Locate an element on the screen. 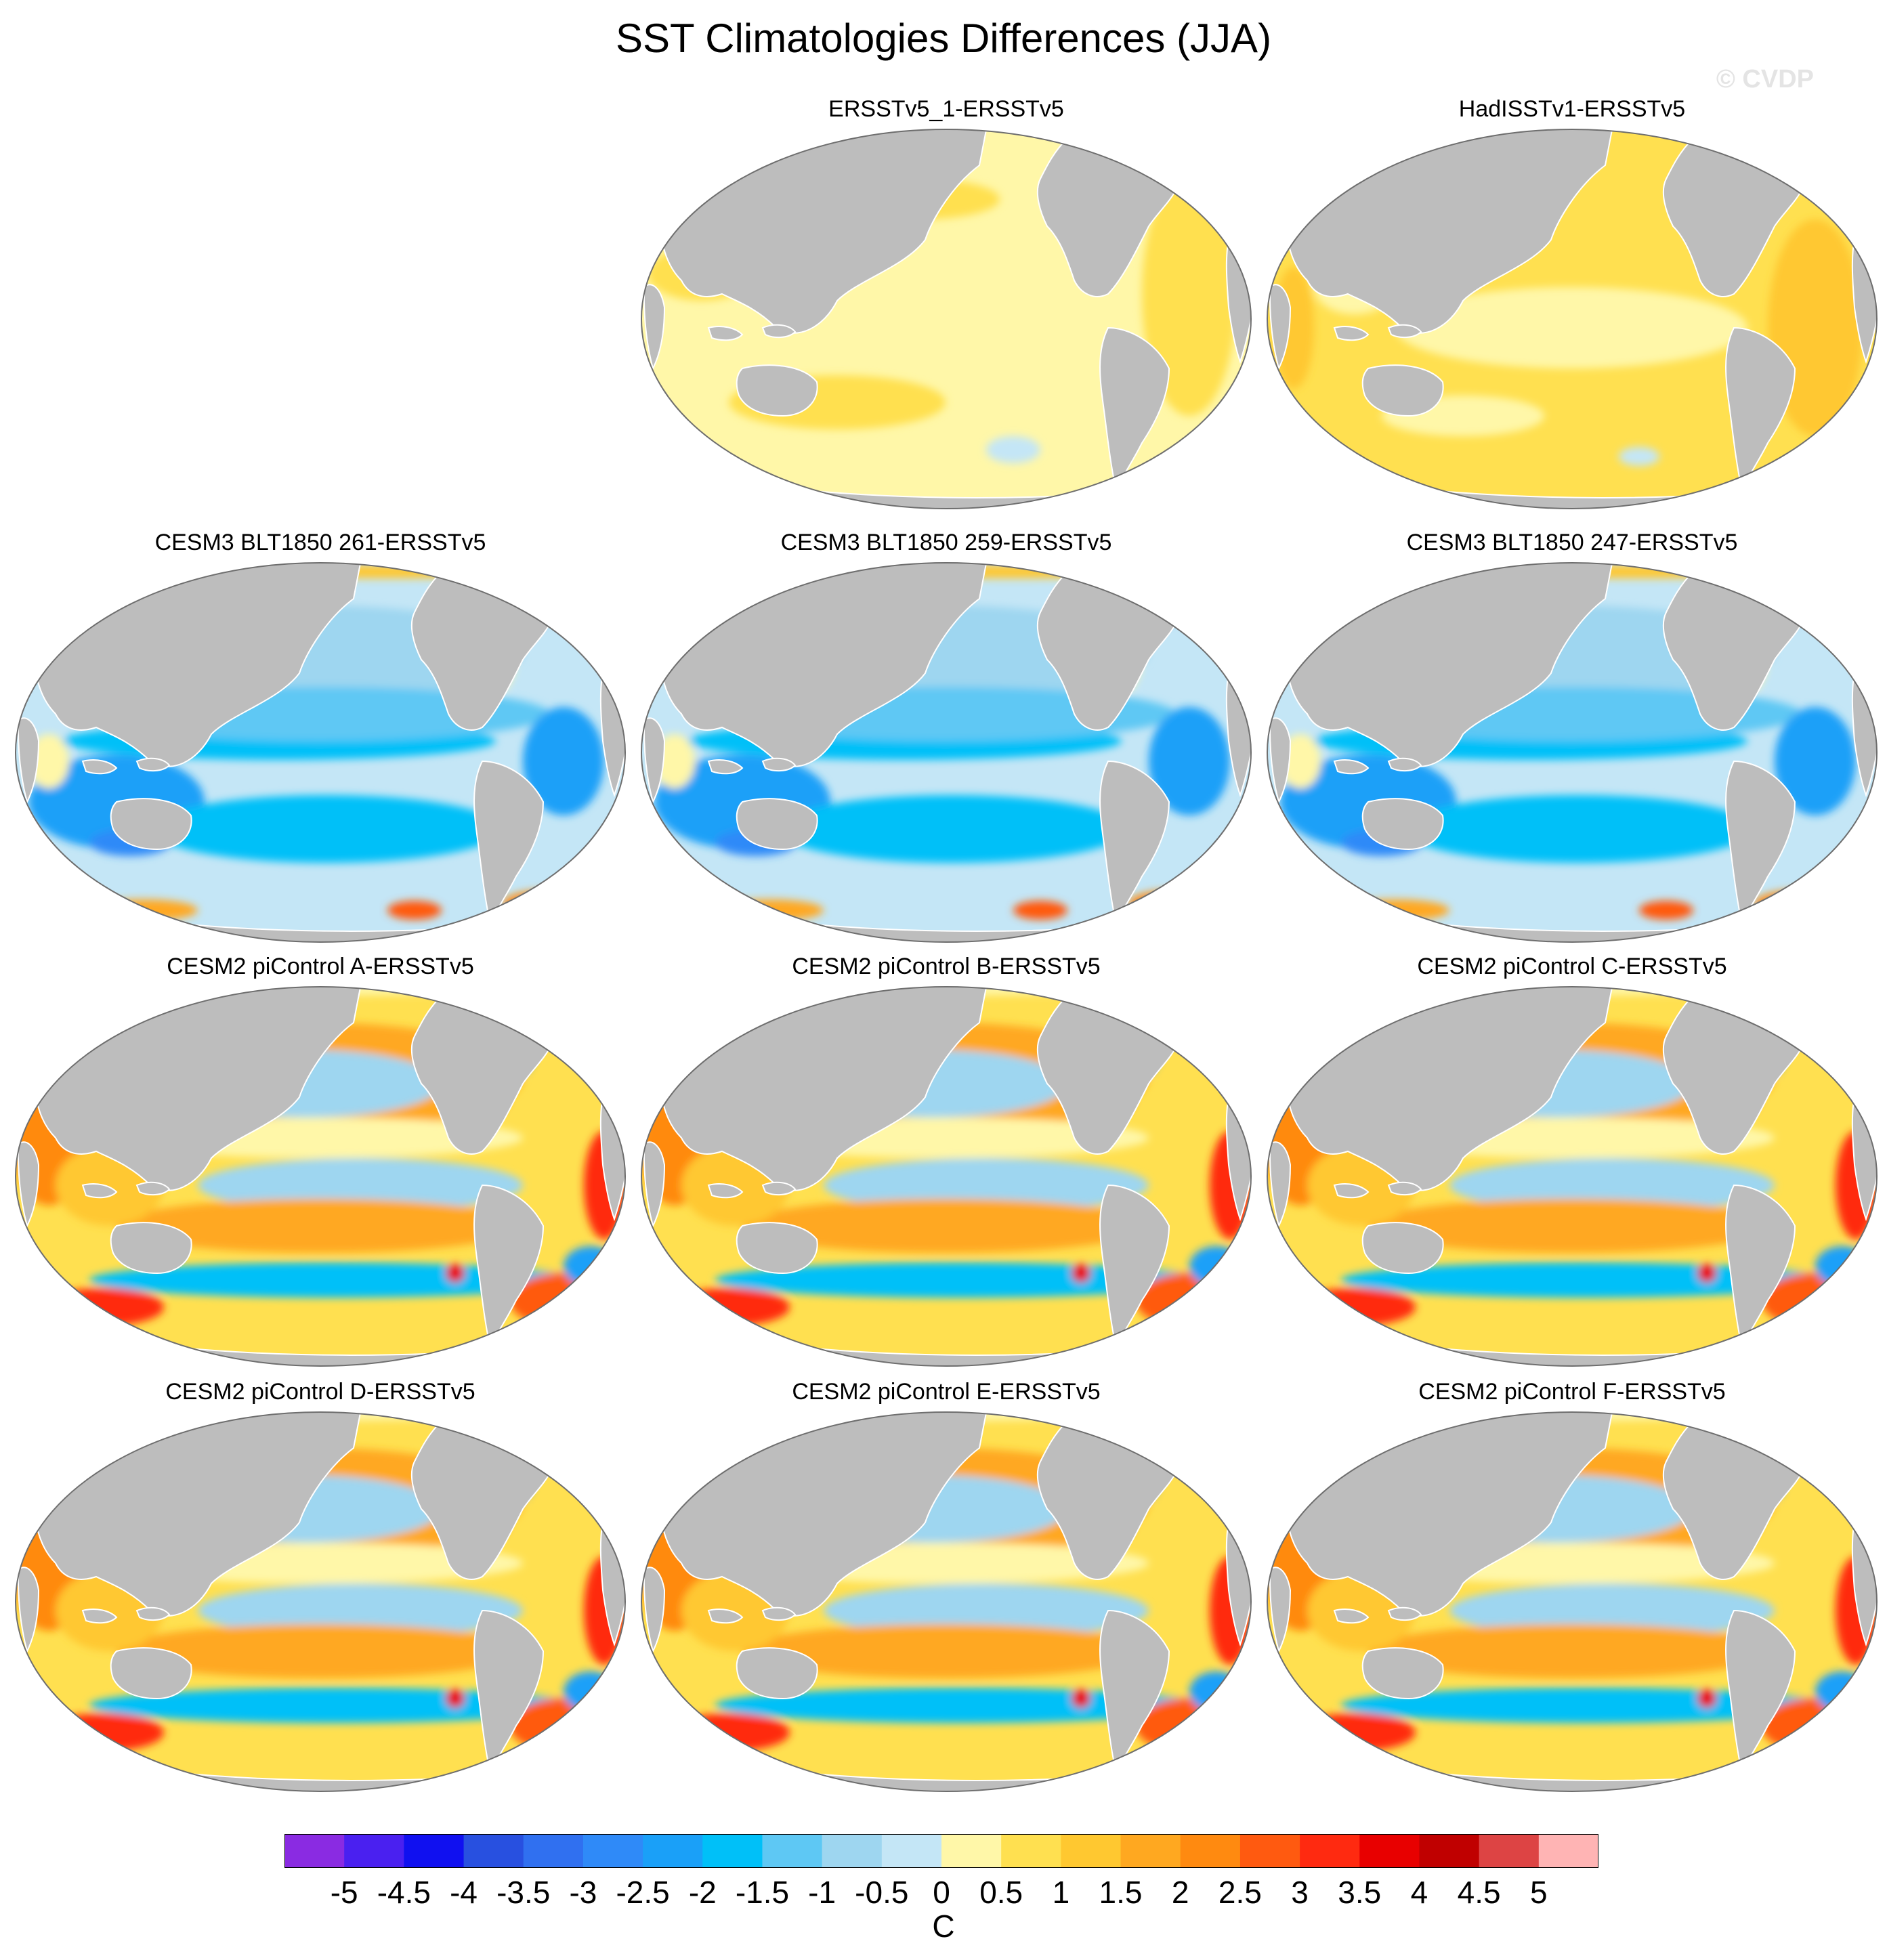 Image resolution: width=1887 pixels, height=1960 pixels. panel-title: CESM3 BLT1850 261-ERSSTv5 is located at coordinates (320, 542).